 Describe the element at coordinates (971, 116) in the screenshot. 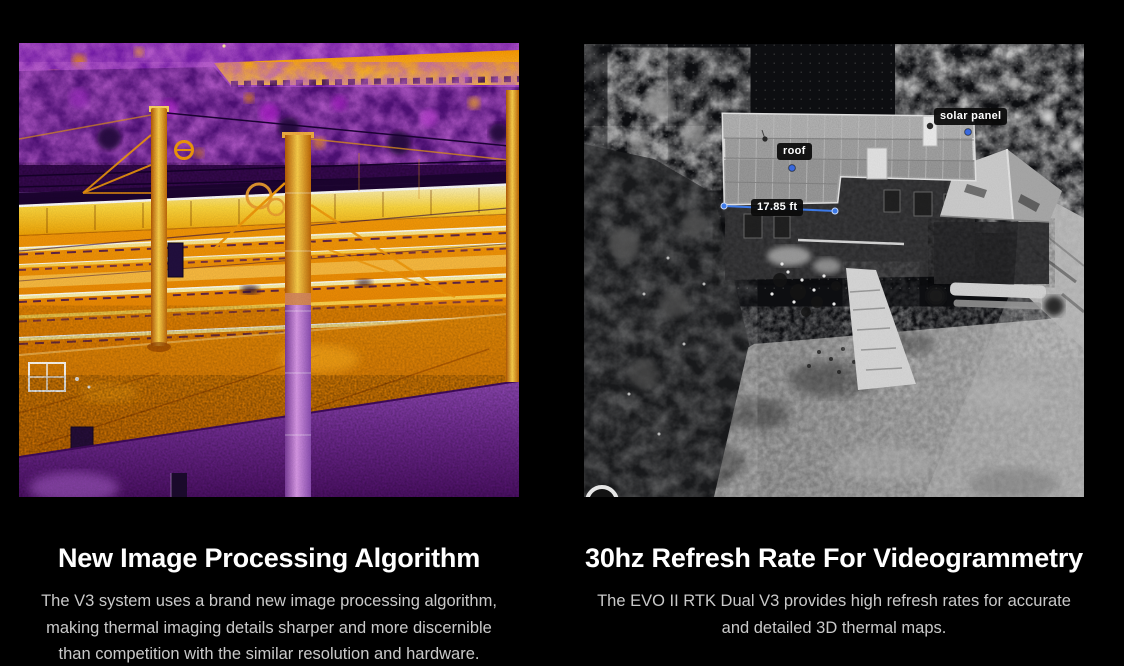

I see `solar-panel-label-chip: solar panel` at that location.